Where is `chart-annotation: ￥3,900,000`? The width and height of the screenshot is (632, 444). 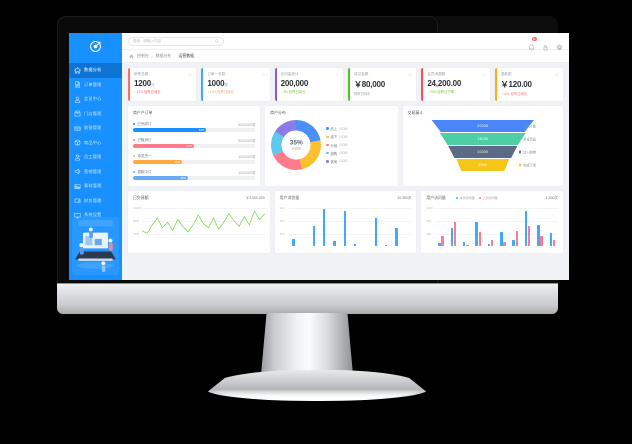 chart-annotation: ￥3,900,000 is located at coordinates (255, 197).